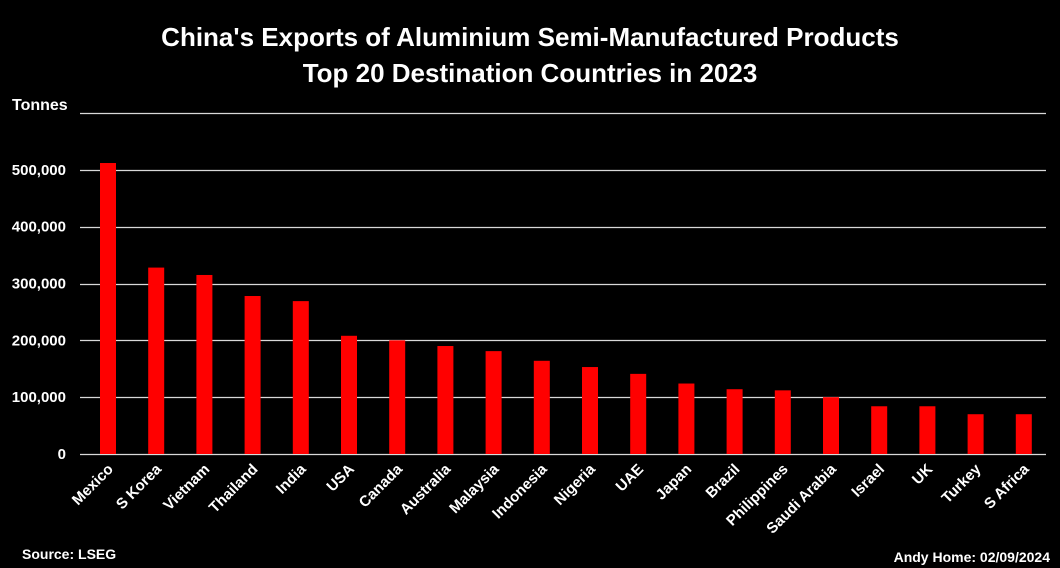  What do you see at coordinates (426, 489) in the screenshot?
I see `x-tick-label: Australia` at bounding box center [426, 489].